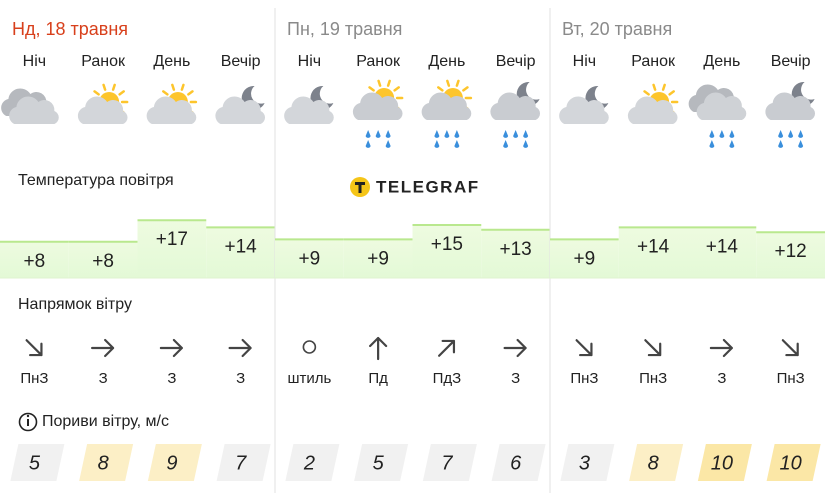 The height and width of the screenshot is (498, 825). What do you see at coordinates (722, 246) in the screenshot?
I see `temperature-value: +14` at bounding box center [722, 246].